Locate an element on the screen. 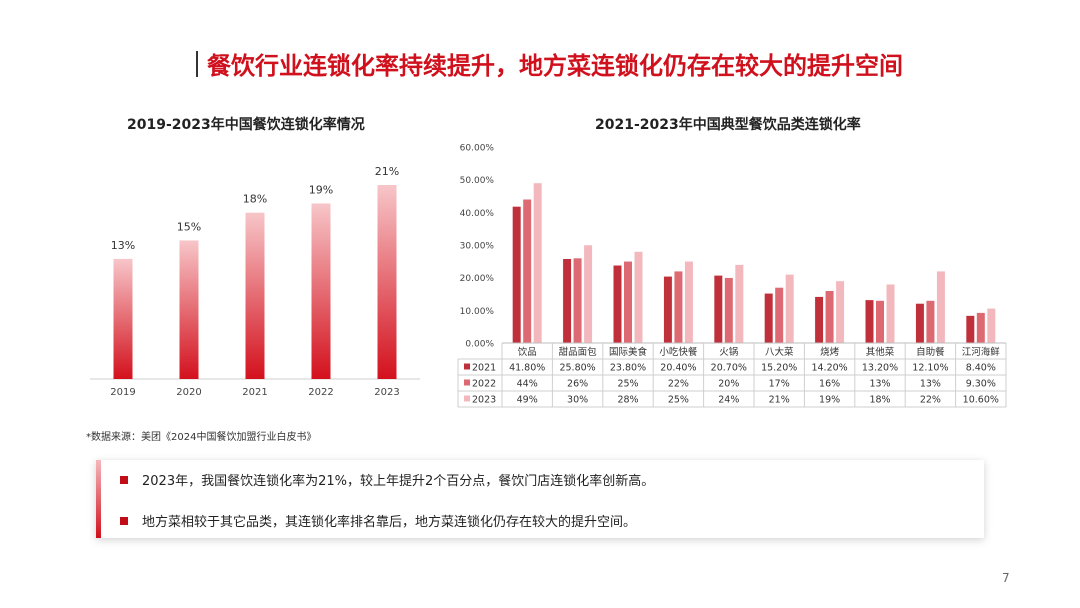  chart2-table-cell: 28% is located at coordinates (627, 400).